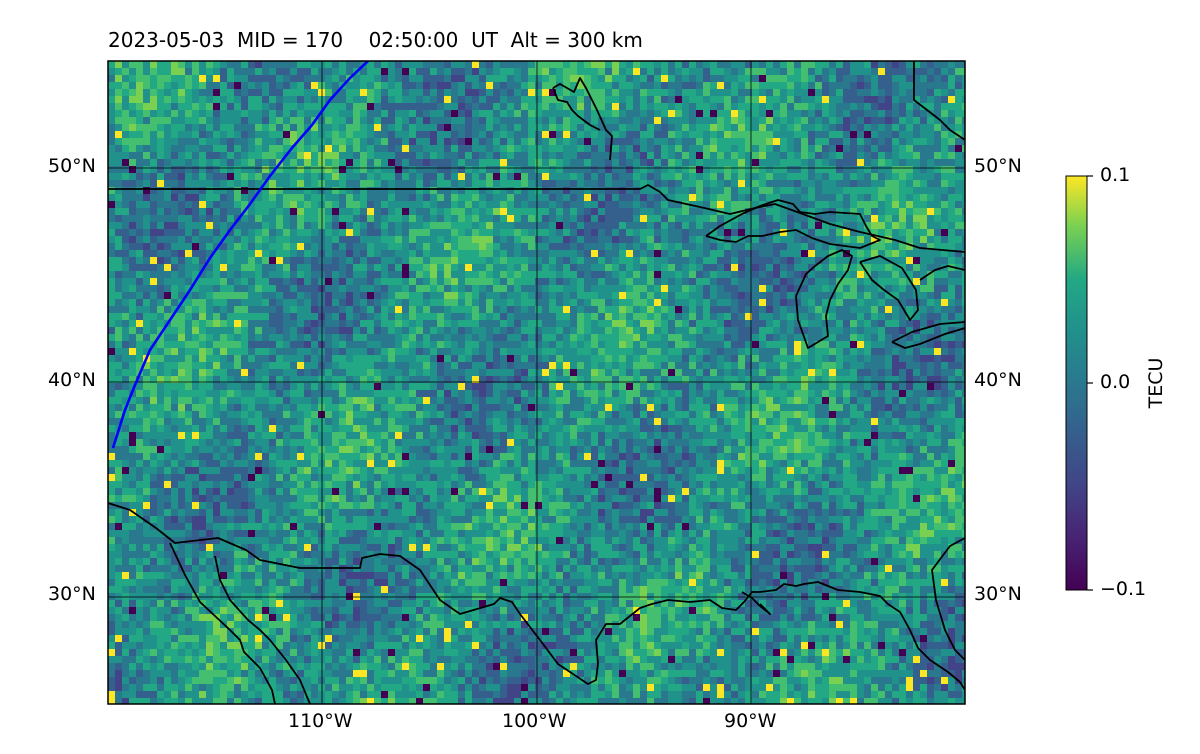 The height and width of the screenshot is (754, 1200). I want to click on colorbar-tick-zero: 0.0, so click(1115, 382).